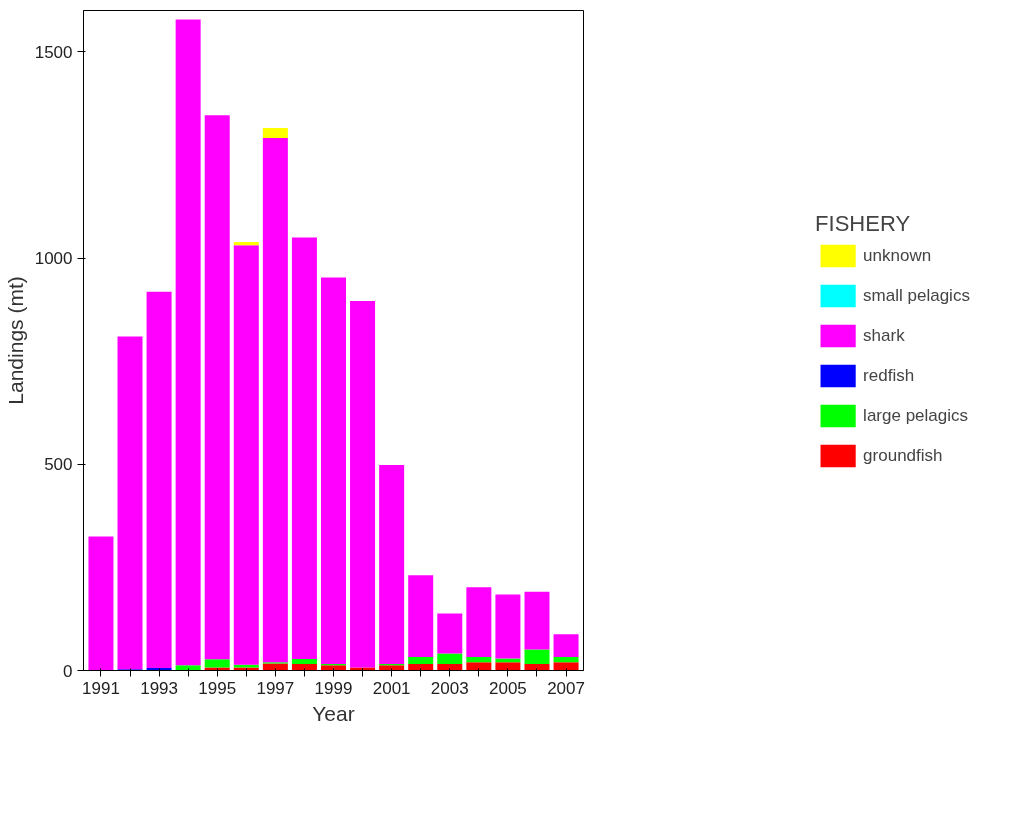 The width and height of the screenshot is (1030, 832). What do you see at coordinates (58, 465) in the screenshot?
I see `y-tick-label: 500` at bounding box center [58, 465].